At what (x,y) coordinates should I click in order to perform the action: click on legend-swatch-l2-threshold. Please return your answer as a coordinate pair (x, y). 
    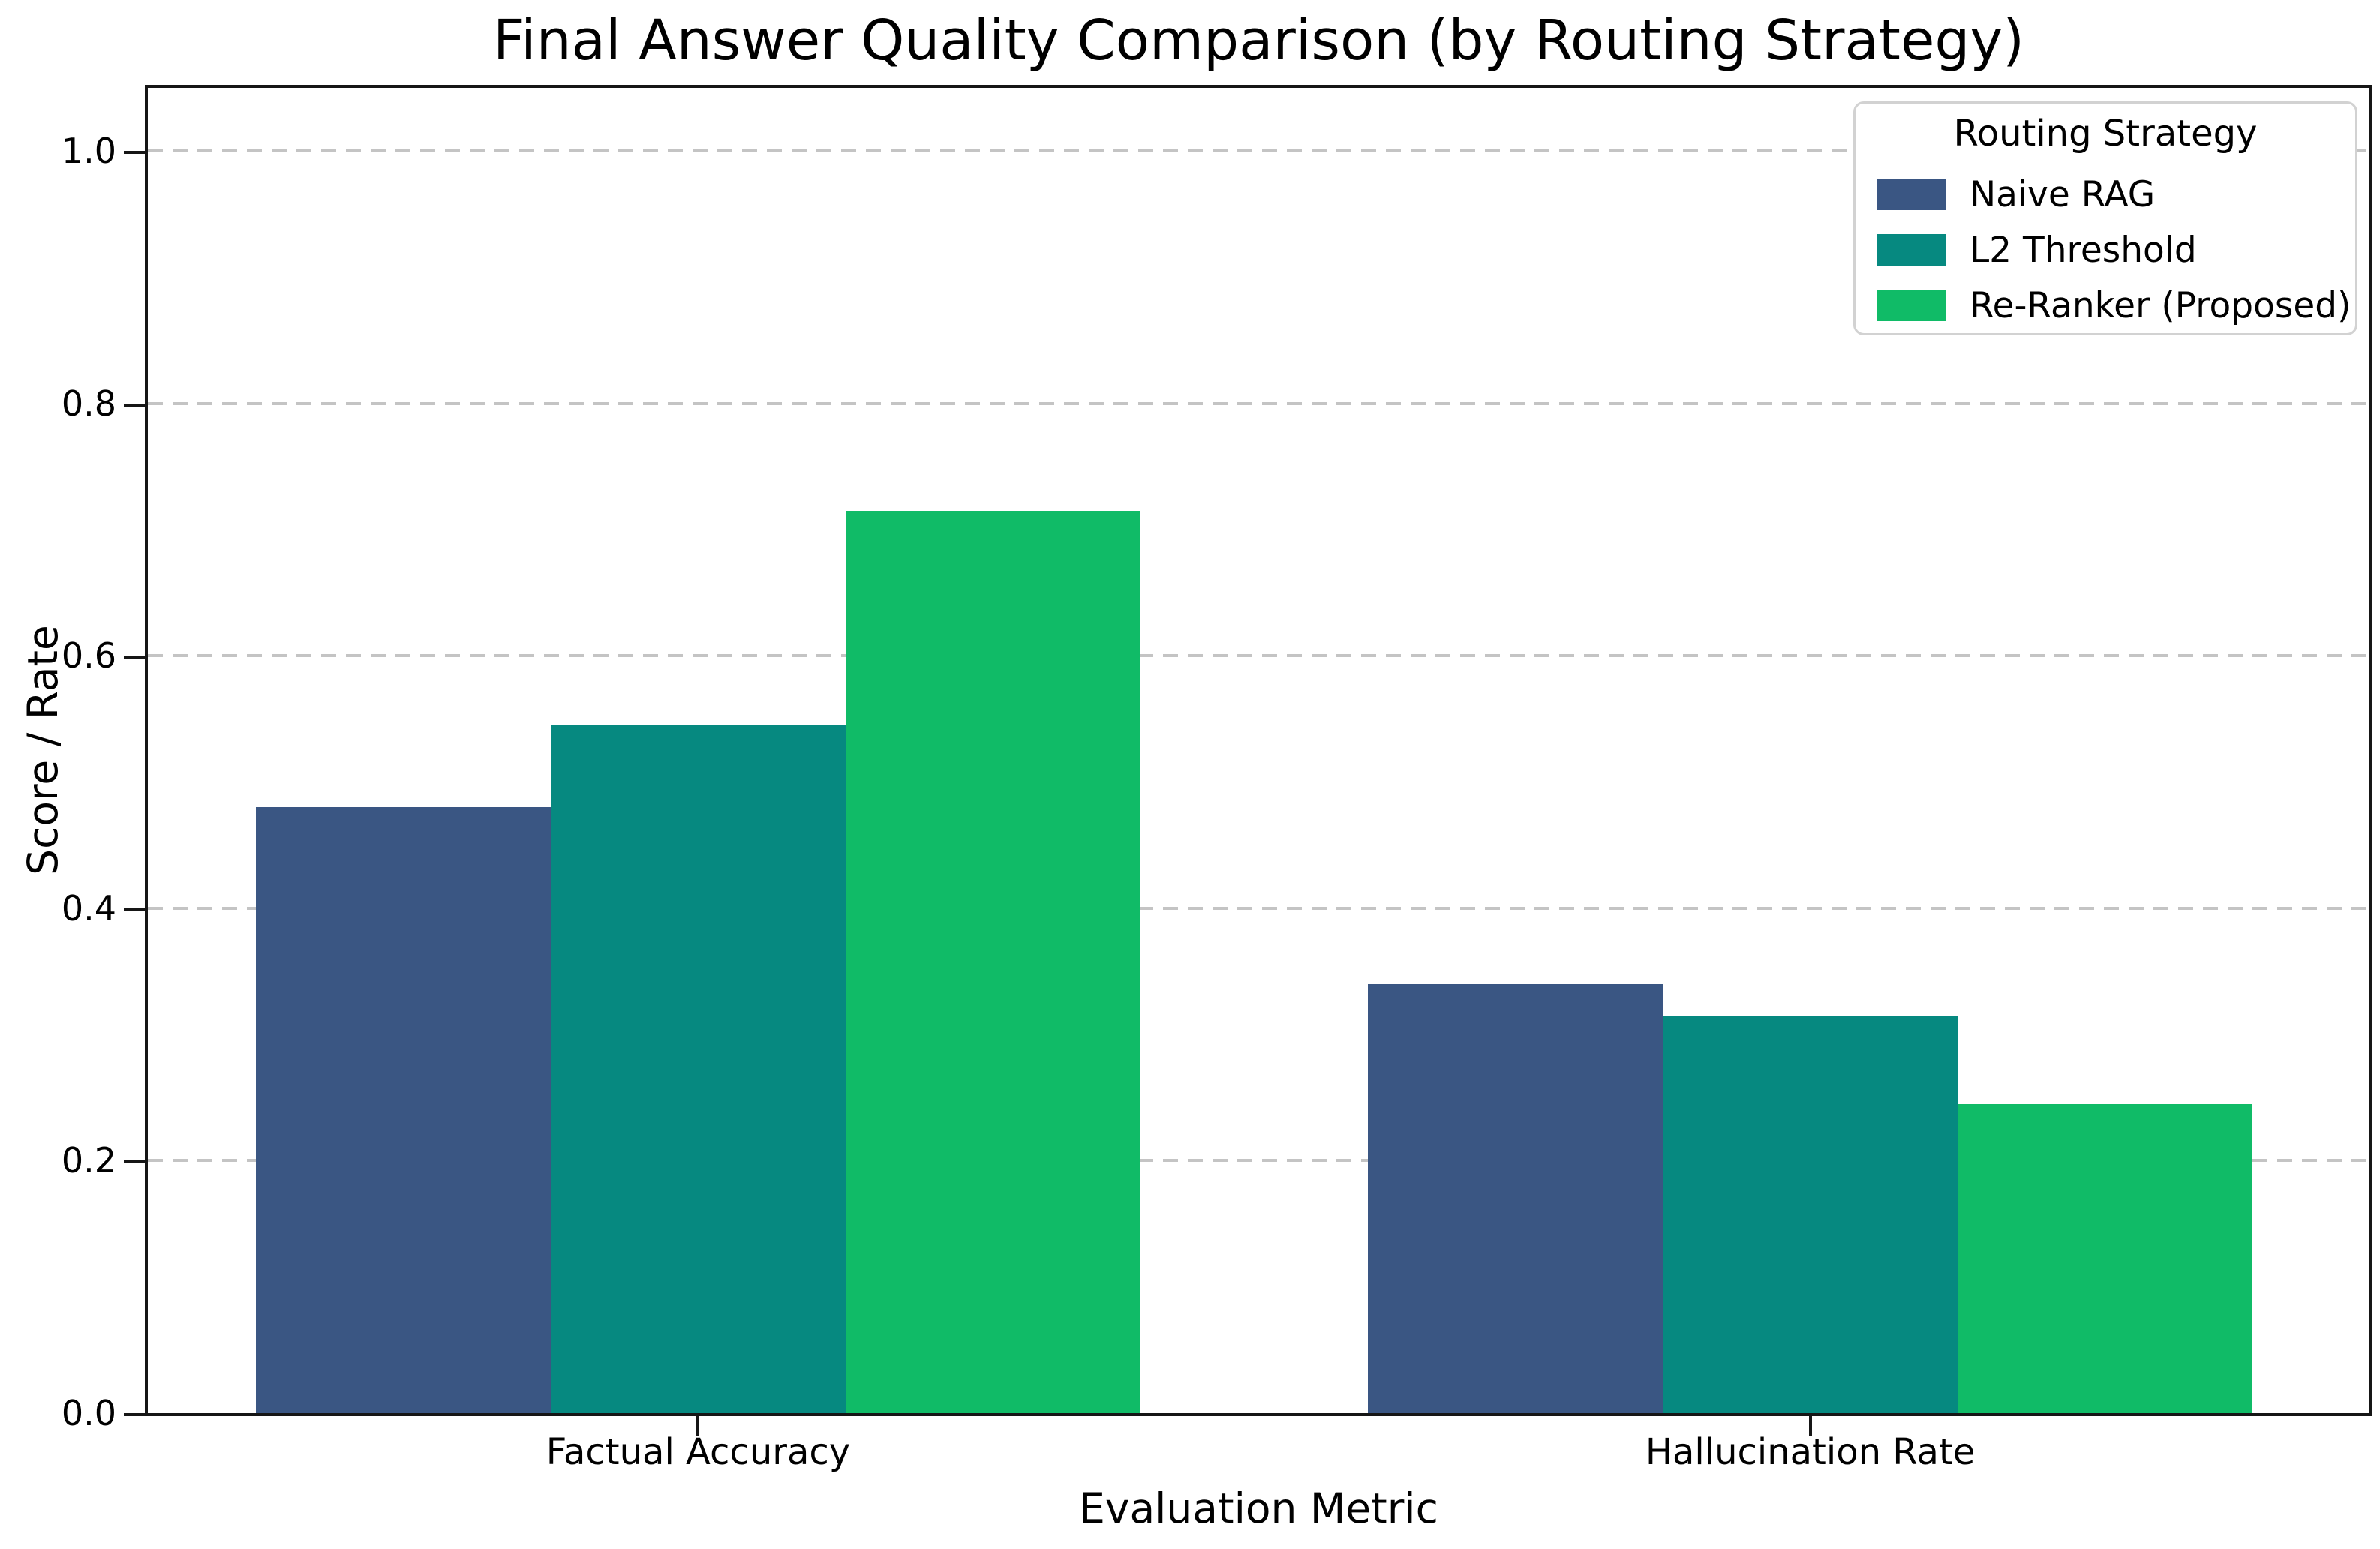
    Looking at the image, I should click on (1911, 250).